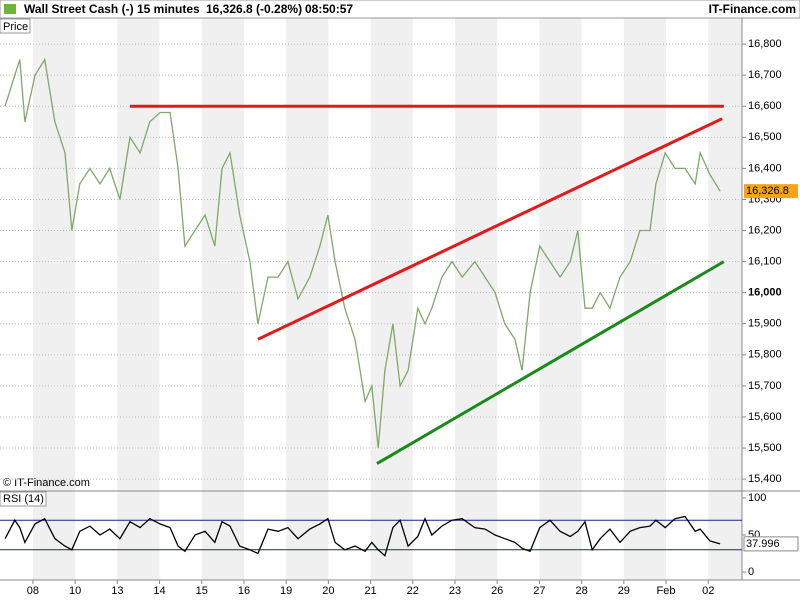 This screenshot has height=600, width=800. Describe the element at coordinates (286, 591) in the screenshot. I see `x-tick-label: 19` at that location.